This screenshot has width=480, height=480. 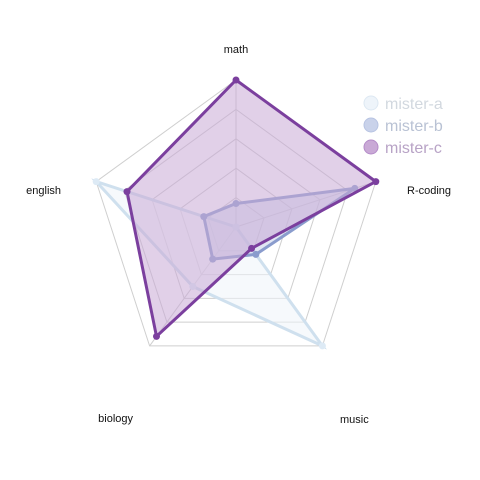 I want to click on point-mister-a-english, so click(x=96, y=181).